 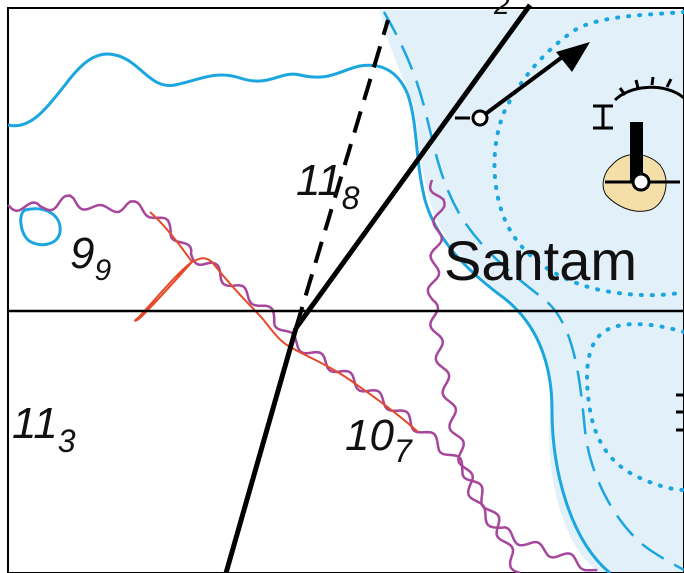 I want to click on dotted-contour-upper, so click(x=588, y=154).